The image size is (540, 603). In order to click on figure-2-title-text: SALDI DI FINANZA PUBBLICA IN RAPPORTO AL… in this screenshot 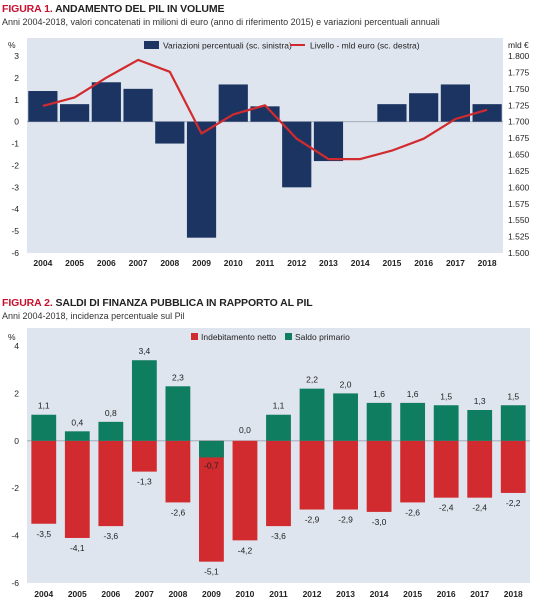, I will do `click(182, 303)`.